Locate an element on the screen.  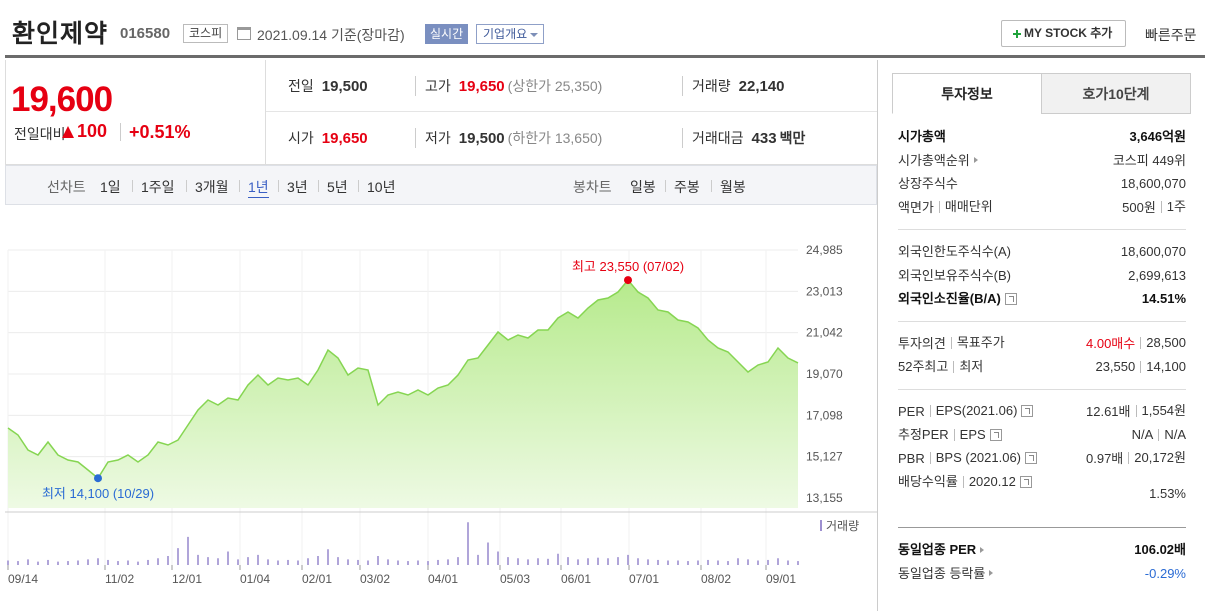
info-label: 시가총액순위 is located at coordinates (939, 161).